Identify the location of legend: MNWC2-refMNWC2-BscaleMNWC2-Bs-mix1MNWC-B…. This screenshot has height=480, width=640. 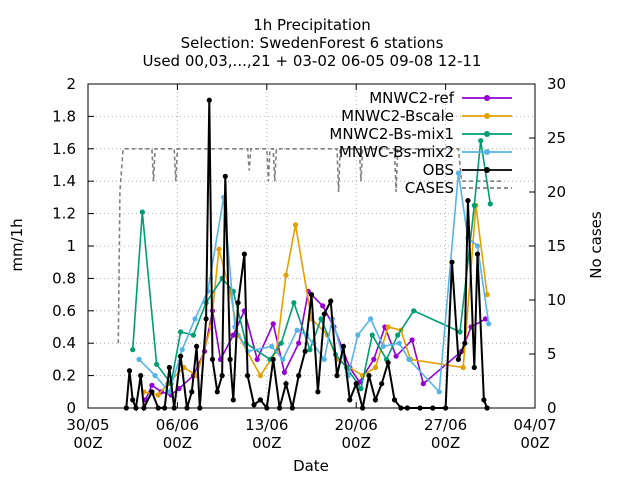
(420, 143).